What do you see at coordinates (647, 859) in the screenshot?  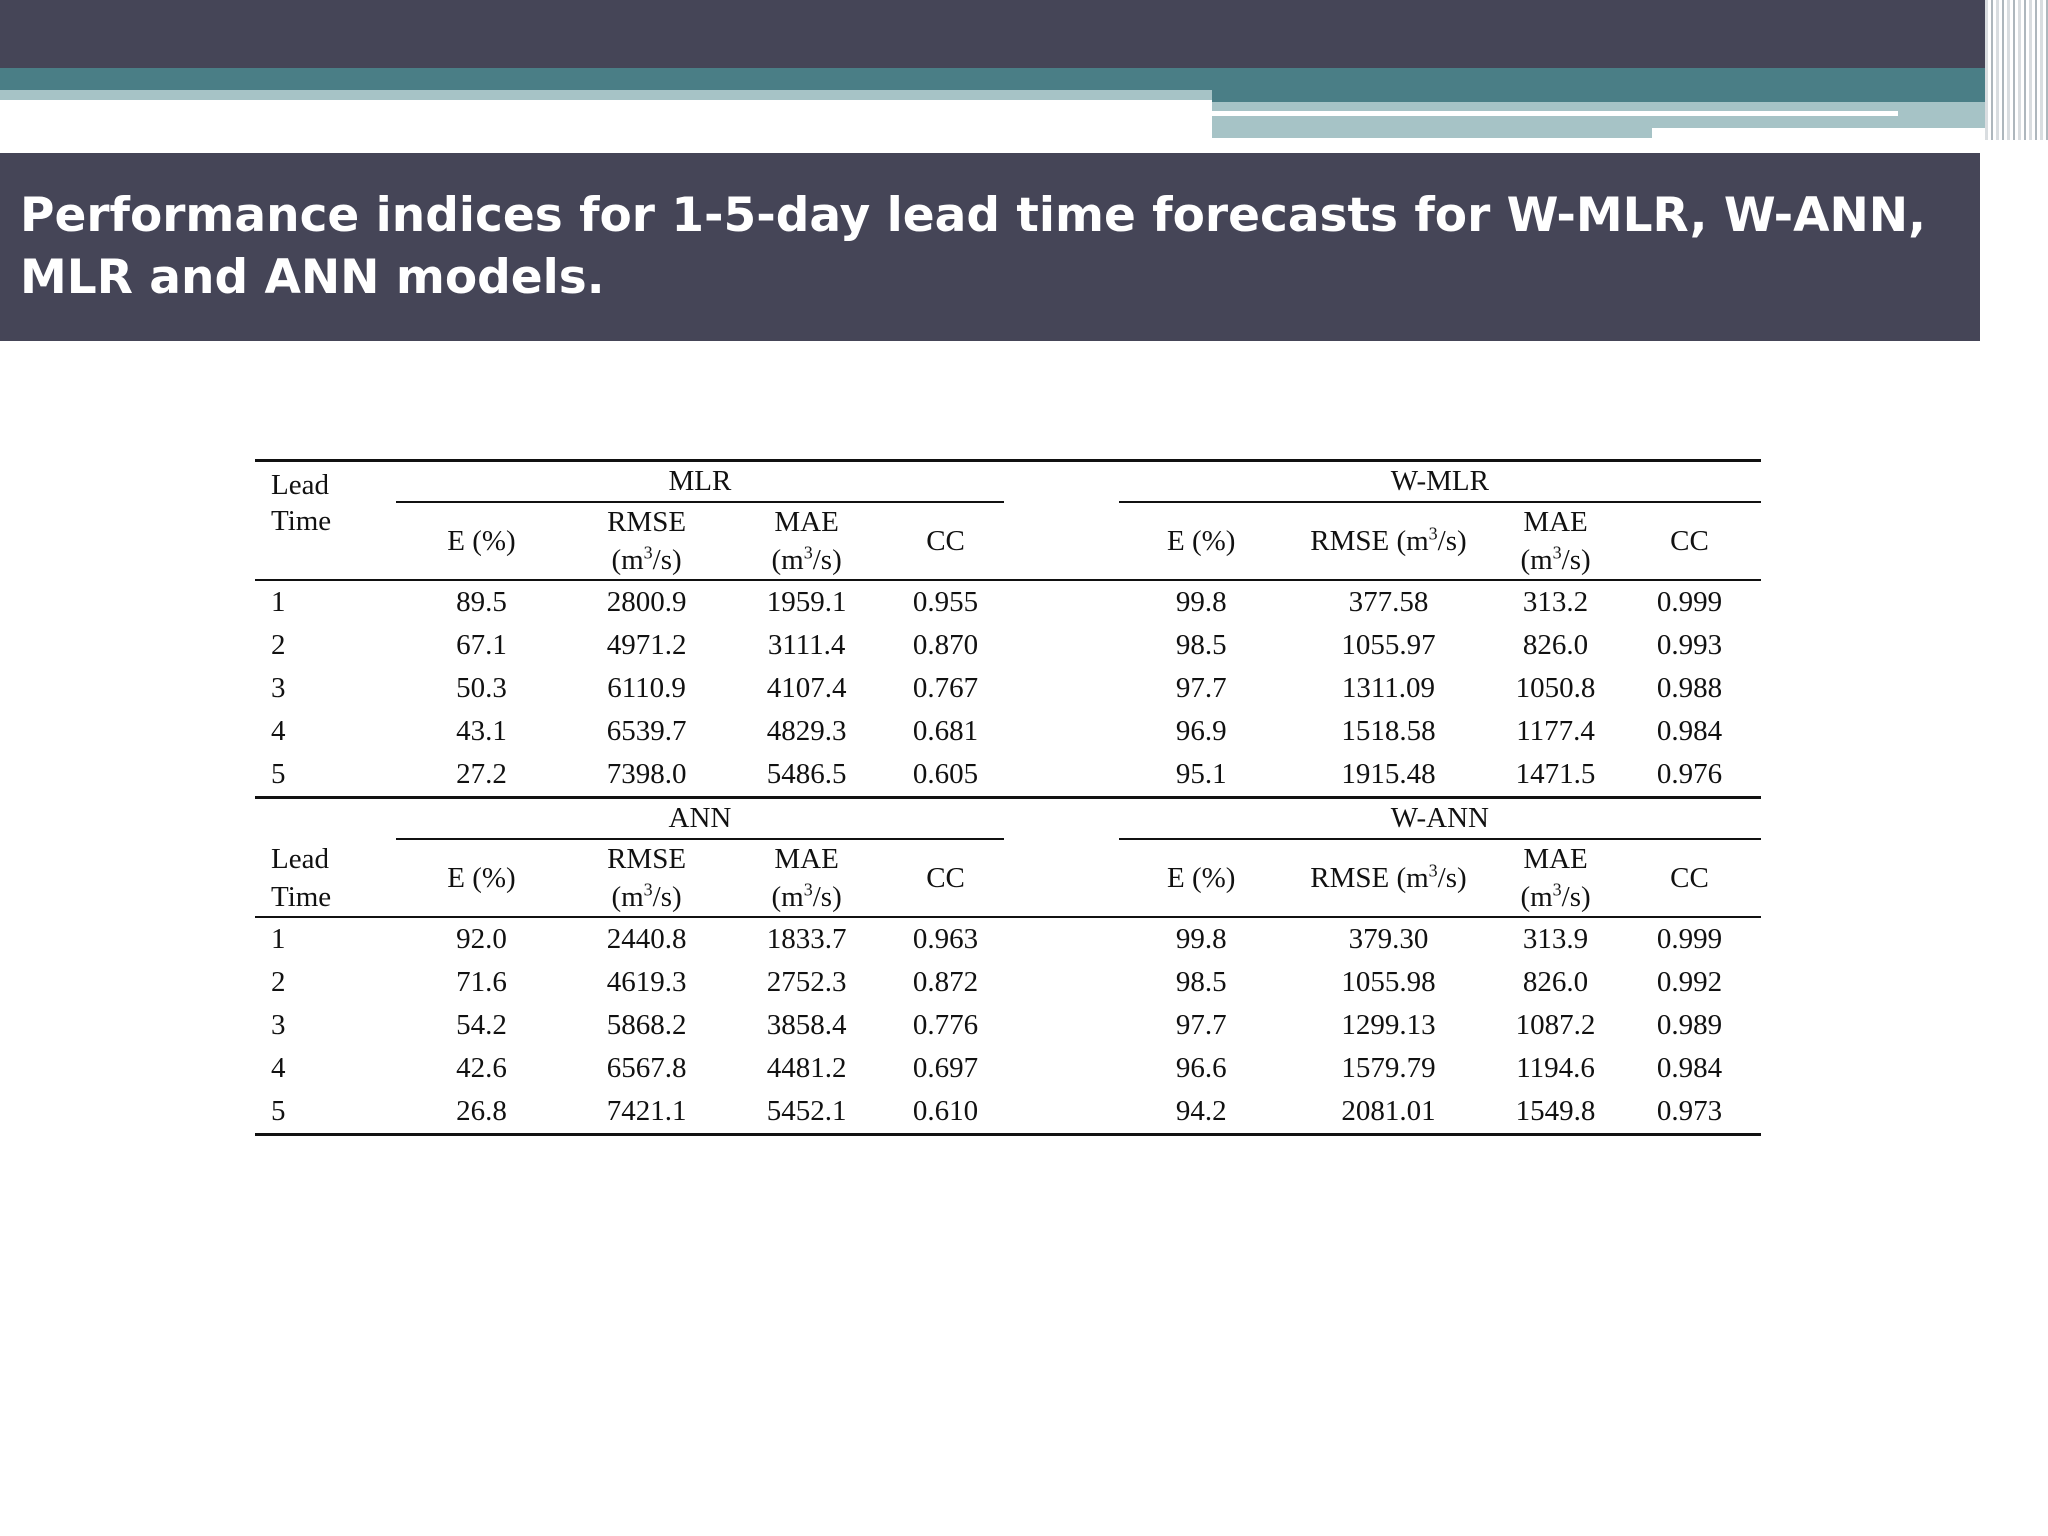 I see `rmse-label: RMSE` at bounding box center [647, 859].